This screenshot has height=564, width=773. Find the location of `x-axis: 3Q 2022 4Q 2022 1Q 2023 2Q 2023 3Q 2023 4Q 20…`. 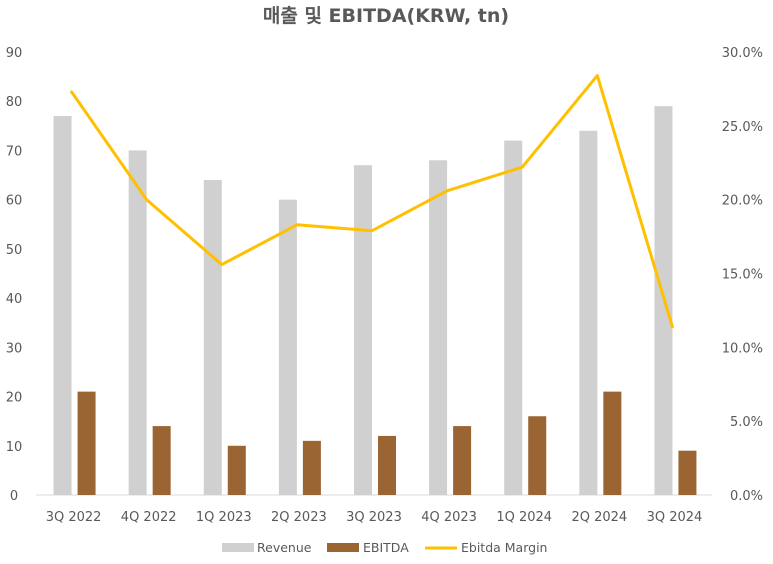

x-axis: 3Q 2022 4Q 2022 1Q 2023 2Q 2023 3Q 2023 4Q 20… is located at coordinates (374, 517).